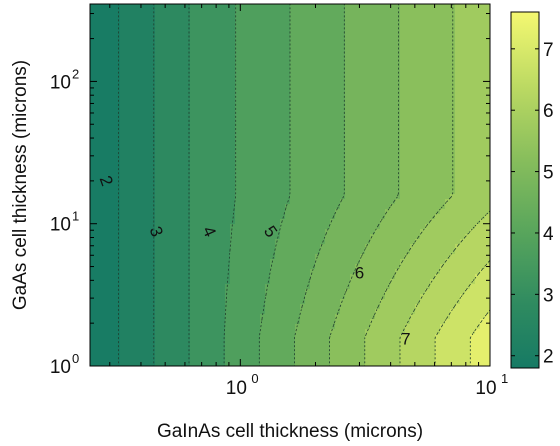 The height and width of the screenshot is (446, 560). I want to click on y-axis-label: GaAs cell thickness (microns), so click(20, 185).